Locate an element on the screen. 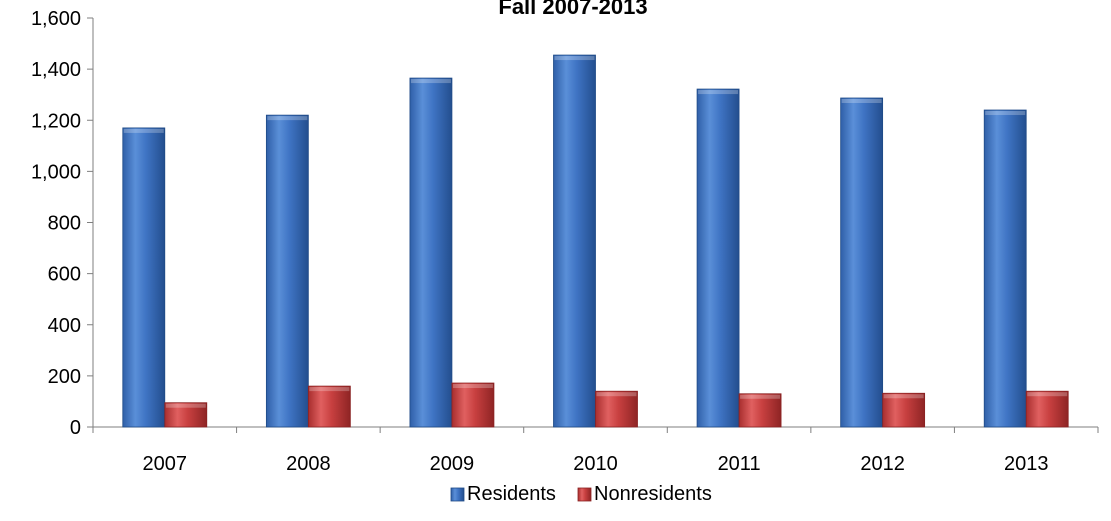  x-tick-label: 2010 is located at coordinates (595, 464).